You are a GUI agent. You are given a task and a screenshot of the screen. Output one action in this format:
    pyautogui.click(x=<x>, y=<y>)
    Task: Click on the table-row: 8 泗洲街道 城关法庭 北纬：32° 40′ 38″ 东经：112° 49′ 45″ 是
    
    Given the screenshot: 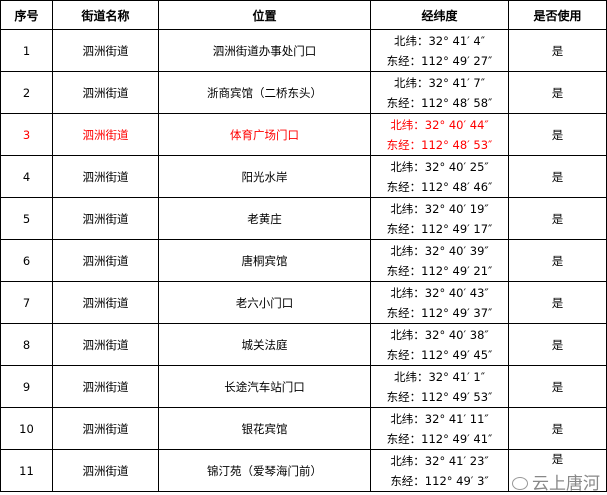 What is the action you would take?
    pyautogui.click(x=303, y=344)
    